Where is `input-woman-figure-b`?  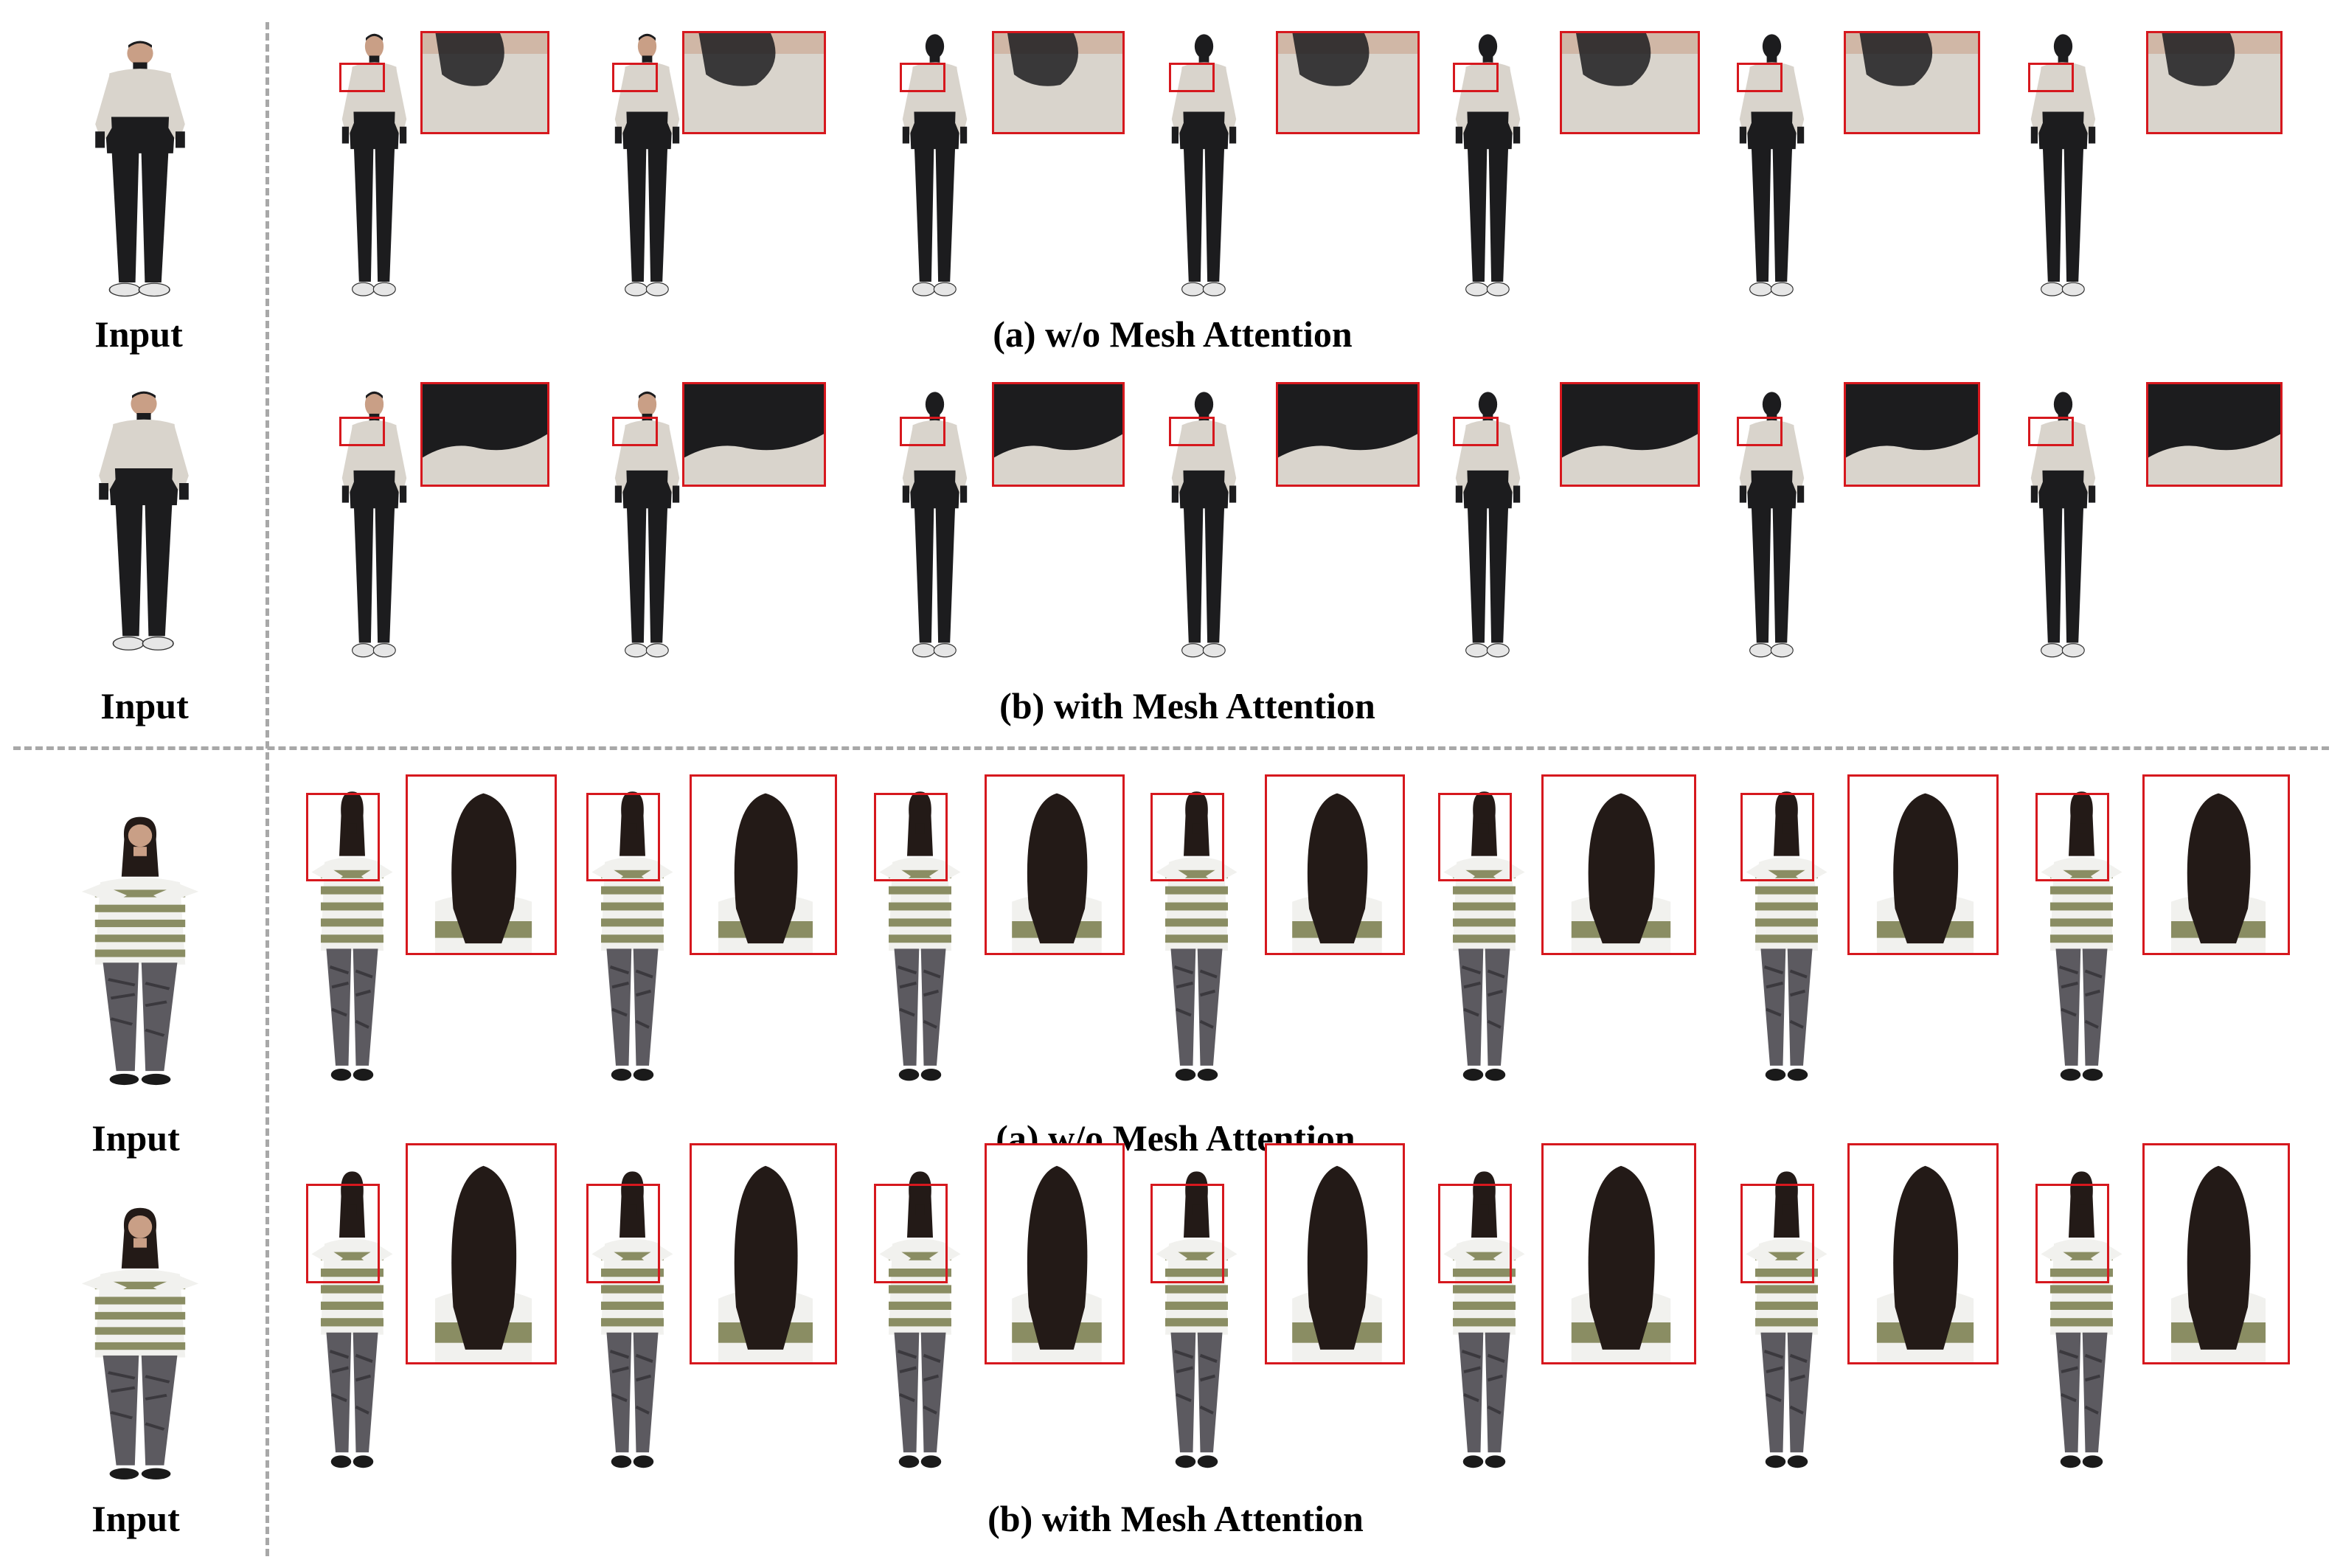
input-woman-figure-b is located at coordinates (140, 1344).